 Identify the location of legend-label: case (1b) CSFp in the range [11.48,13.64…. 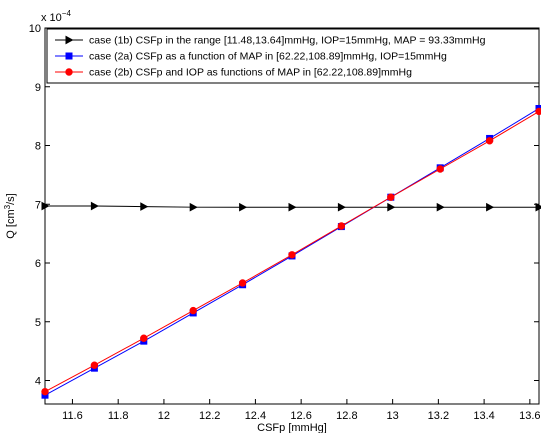
(287, 41).